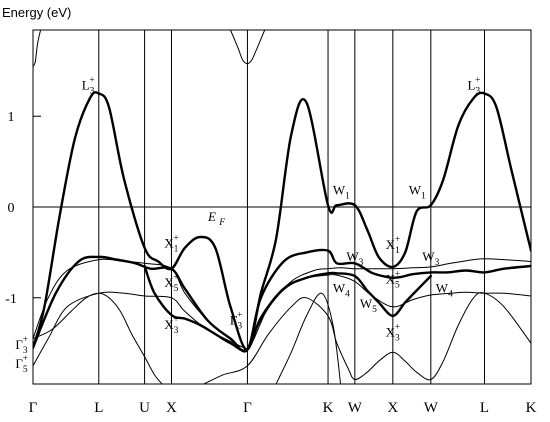 The height and width of the screenshot is (422, 550). Describe the element at coordinates (11, 208) in the screenshot. I see `y-tick-label: 0` at that location.